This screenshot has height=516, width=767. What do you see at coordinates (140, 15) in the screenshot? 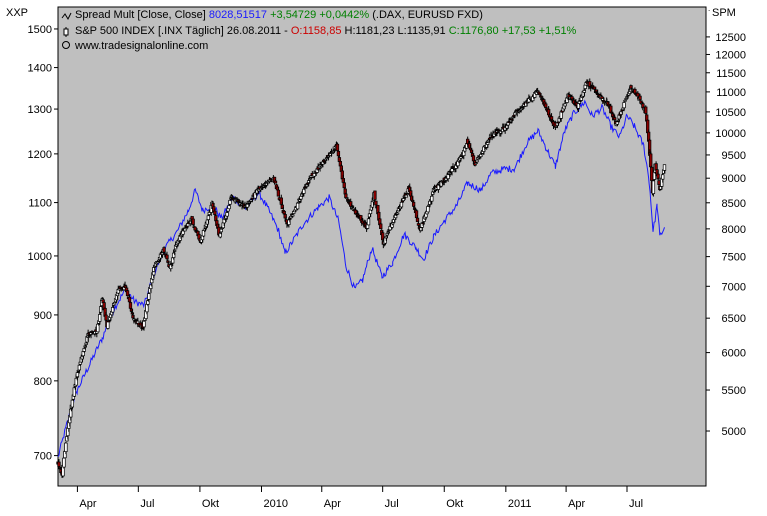
I see `legend-spread-label: Spread Mult [Close, Close]` at bounding box center [140, 15].